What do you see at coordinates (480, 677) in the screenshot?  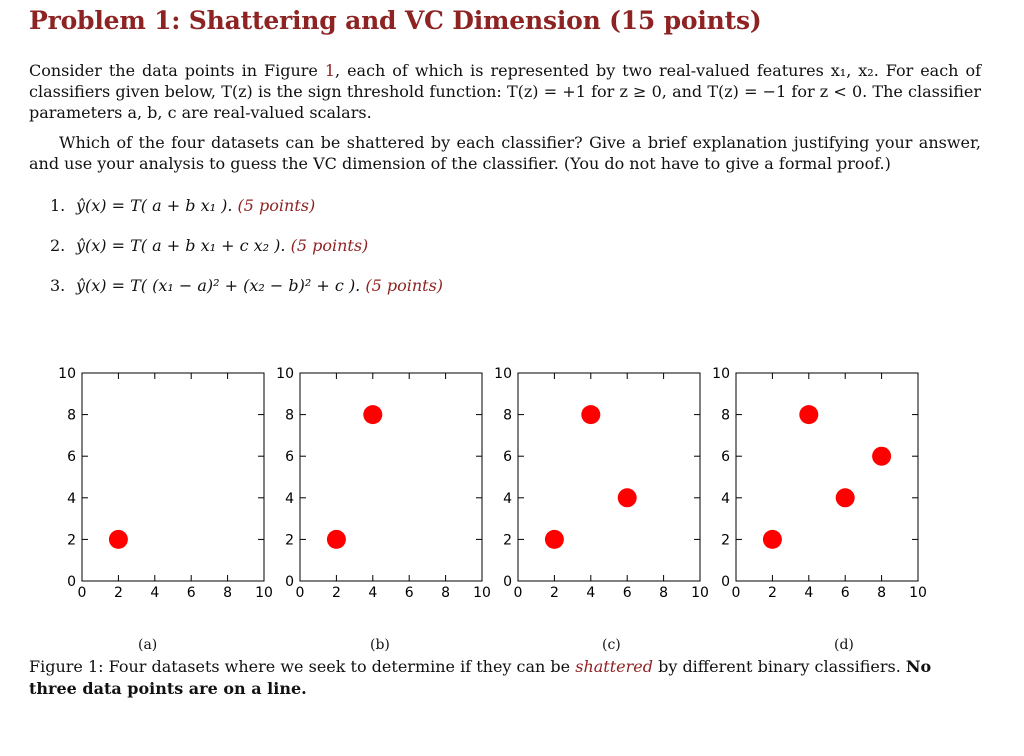 I see `caption-bold: No three data points are on a line.` at bounding box center [480, 677].